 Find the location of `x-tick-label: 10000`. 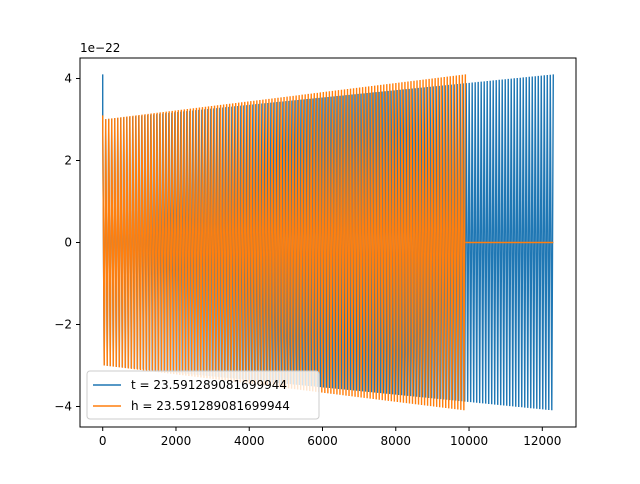

x-tick-label: 10000 is located at coordinates (469, 441).